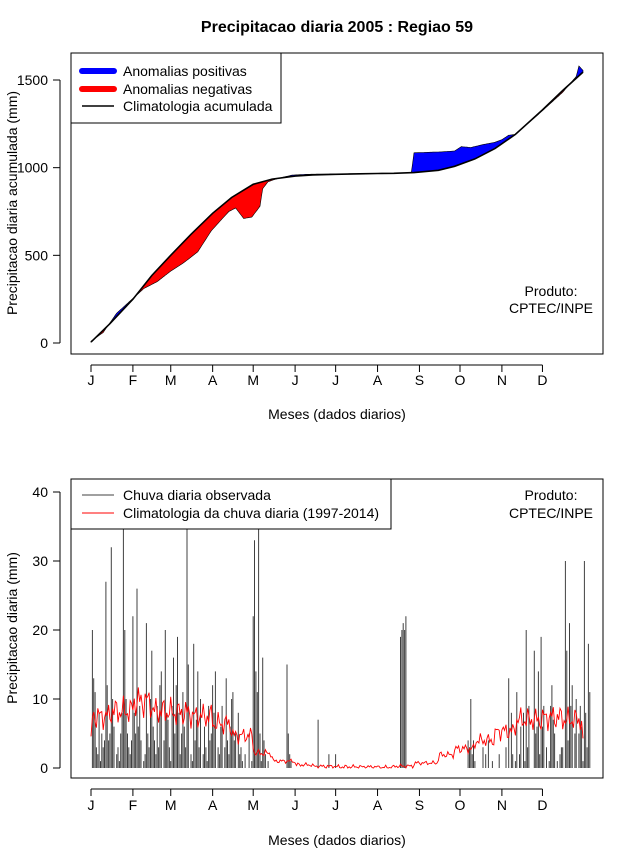 This screenshot has width=640, height=850. What do you see at coordinates (185, 71) in the screenshot?
I see `legend-positive: Anomalias positivas` at bounding box center [185, 71].